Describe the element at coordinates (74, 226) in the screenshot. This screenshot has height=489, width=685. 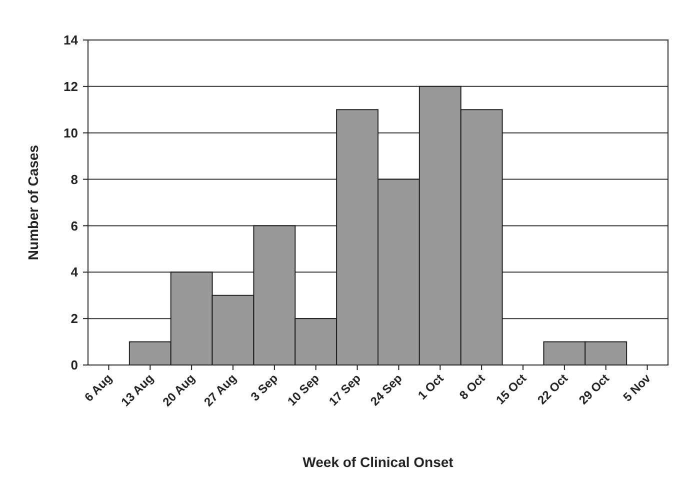
I see `y-tick-label: 6` at that location.